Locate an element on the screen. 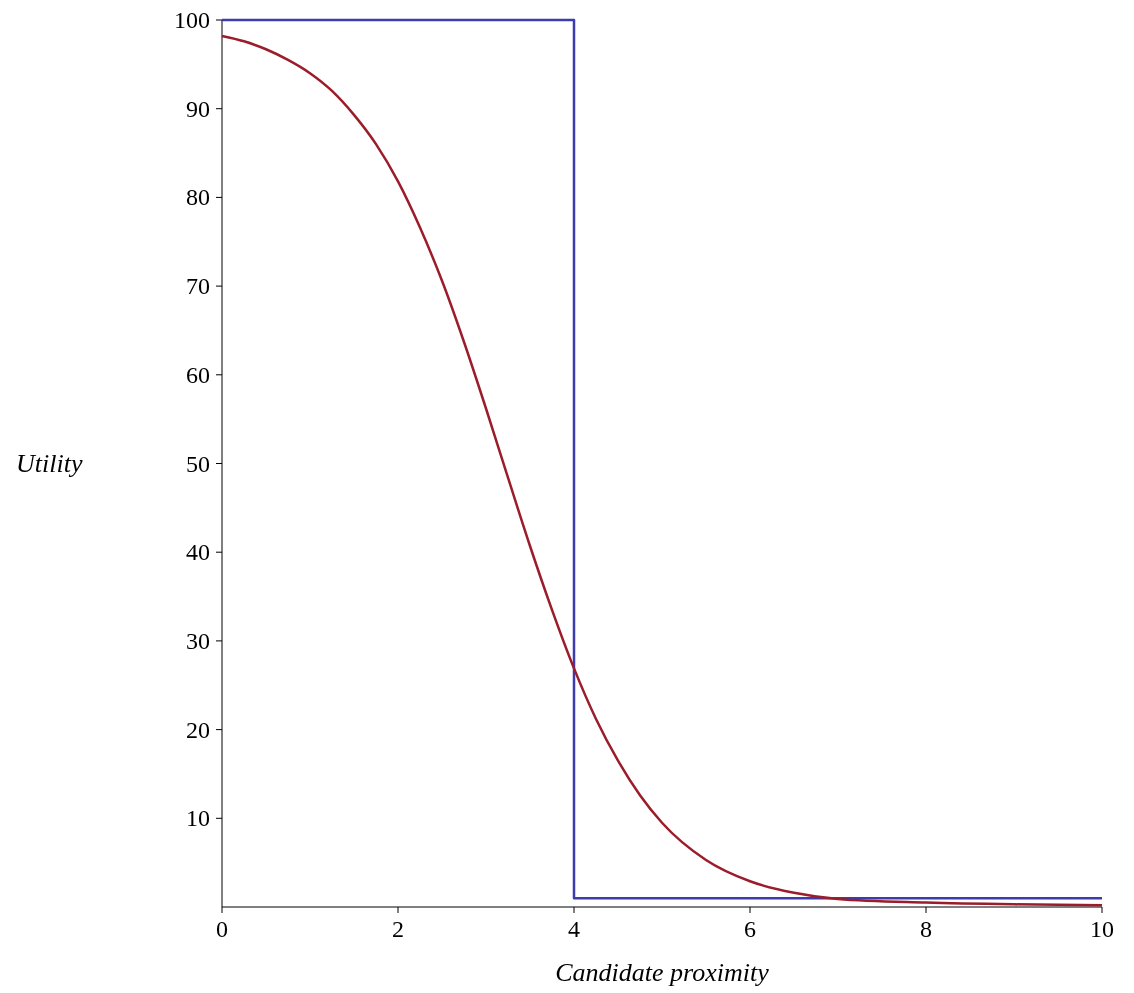 This screenshot has height=993, width=1134. y-tick-label: 20 is located at coordinates (198, 729).